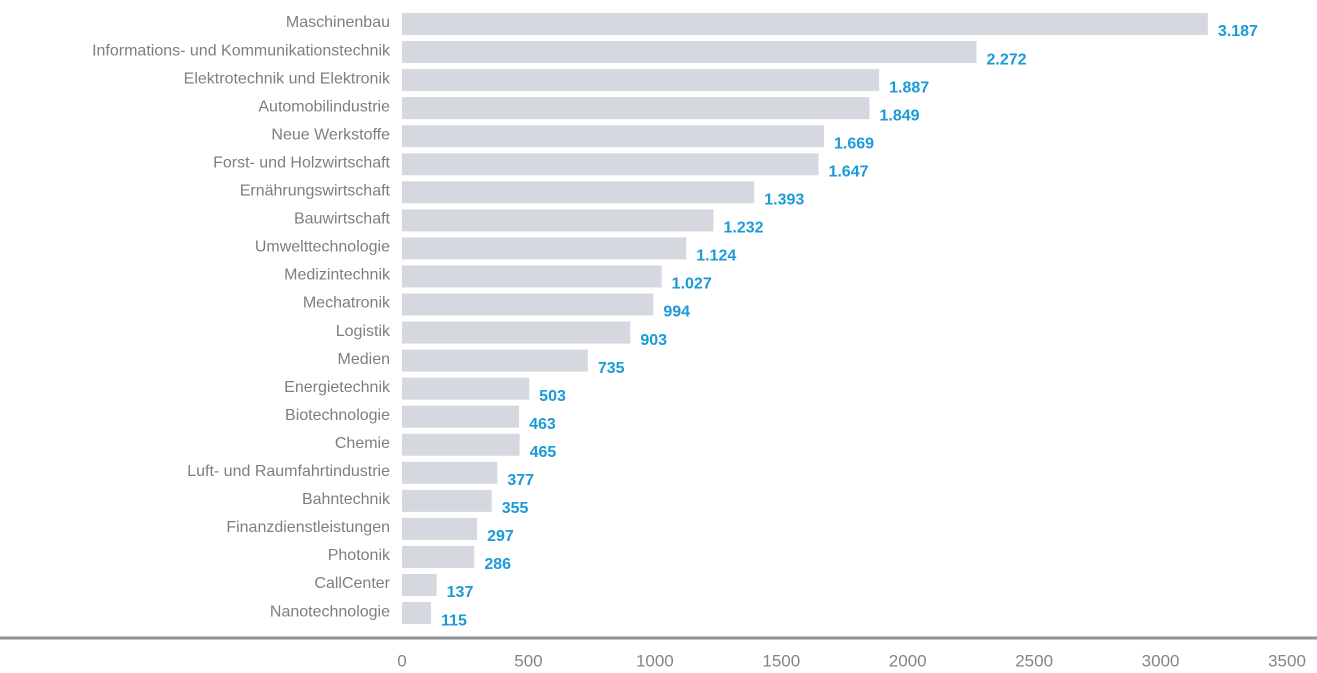 Image resolution: width=1317 pixels, height=673 pixels. What do you see at coordinates (744, 228) in the screenshot?
I see `value-label: 1.232` at bounding box center [744, 228].